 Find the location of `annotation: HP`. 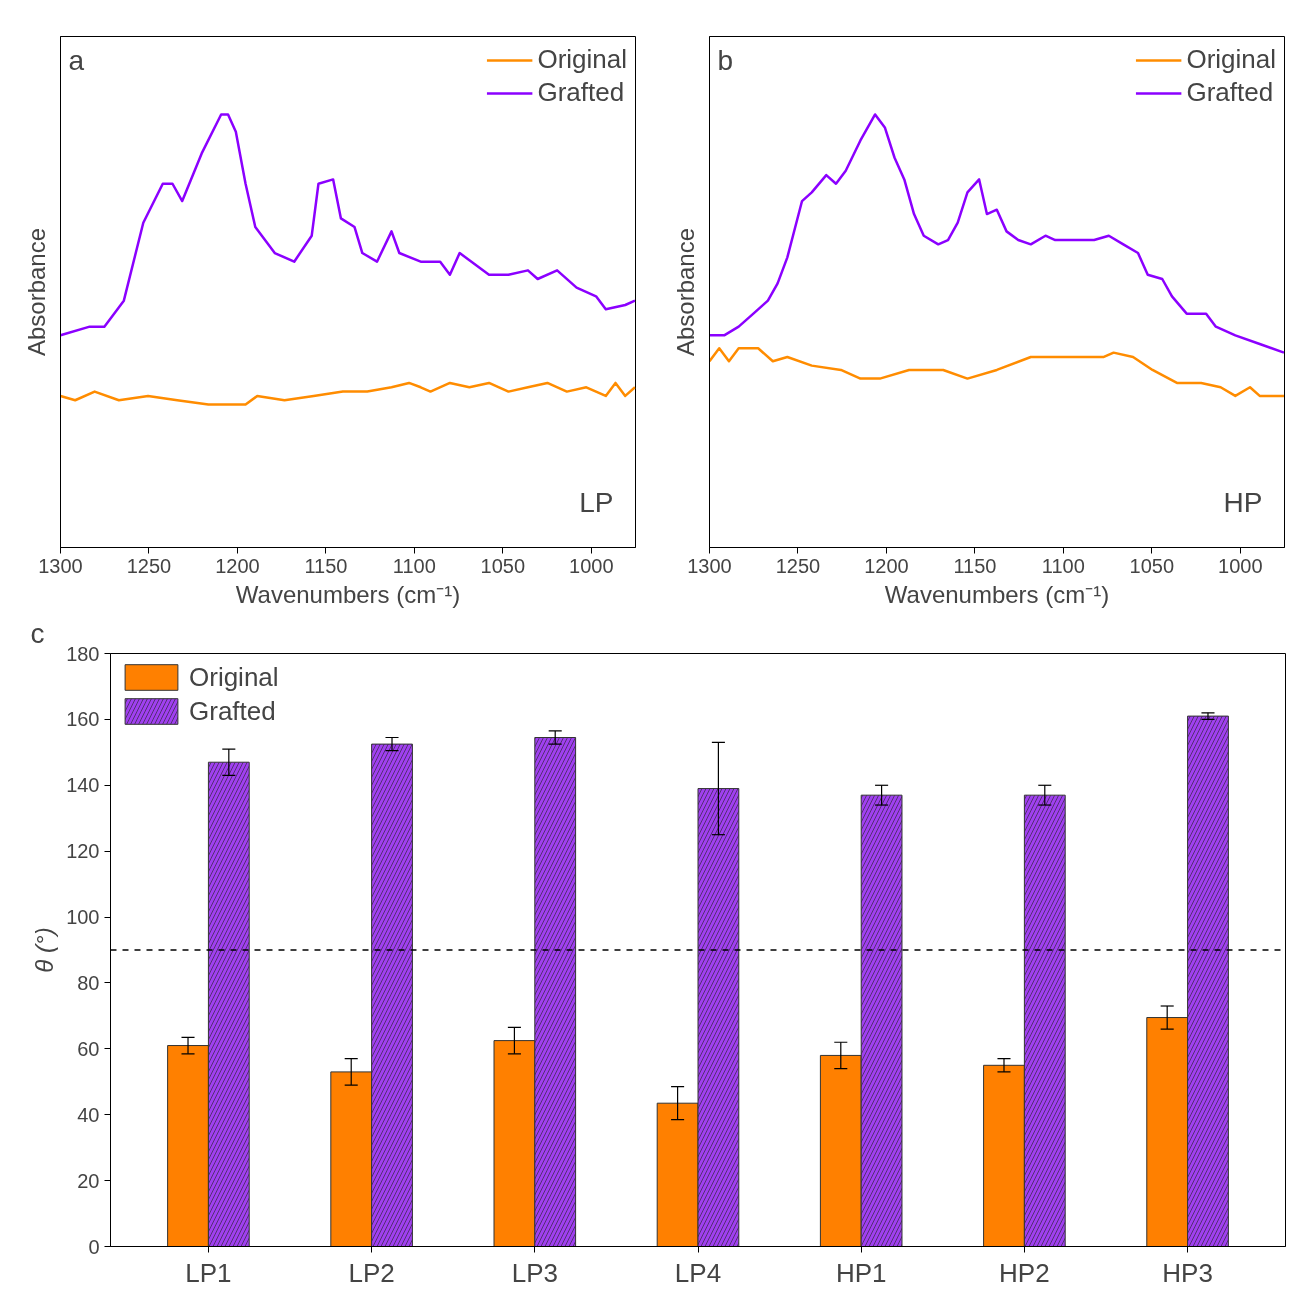

annotation: HP is located at coordinates (1243, 502).